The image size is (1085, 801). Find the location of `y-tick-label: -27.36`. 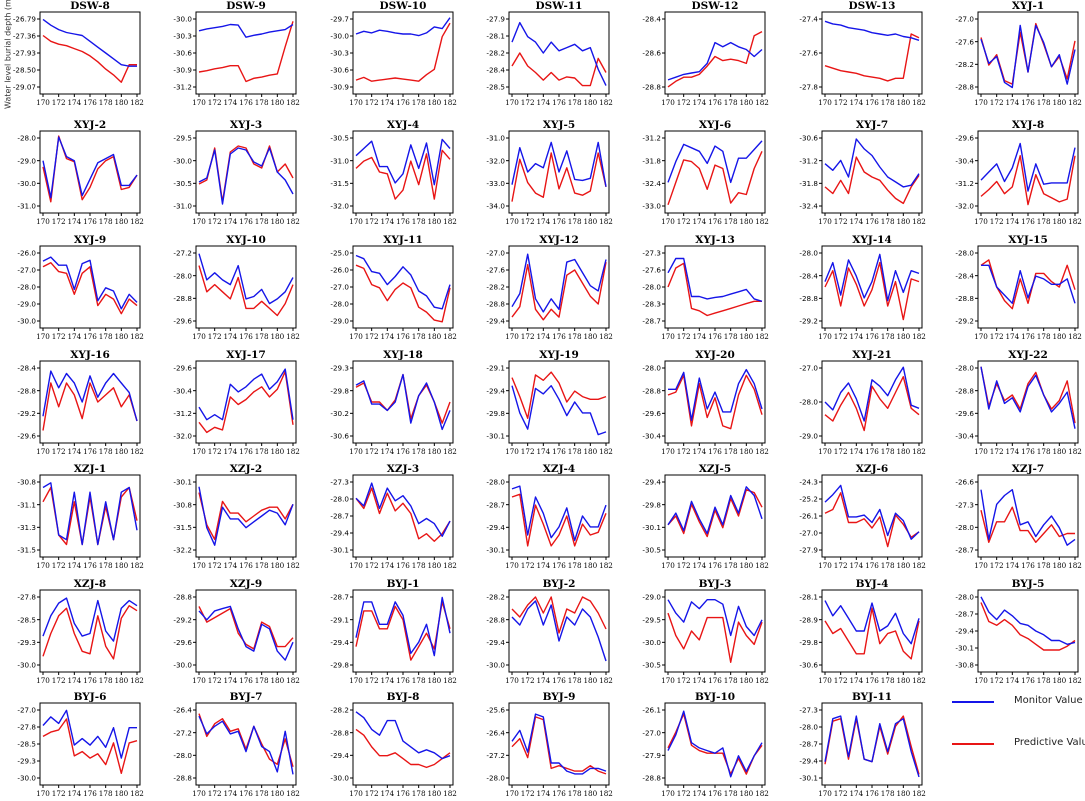

y-tick-label: -27.36 is located at coordinates (25, 36).